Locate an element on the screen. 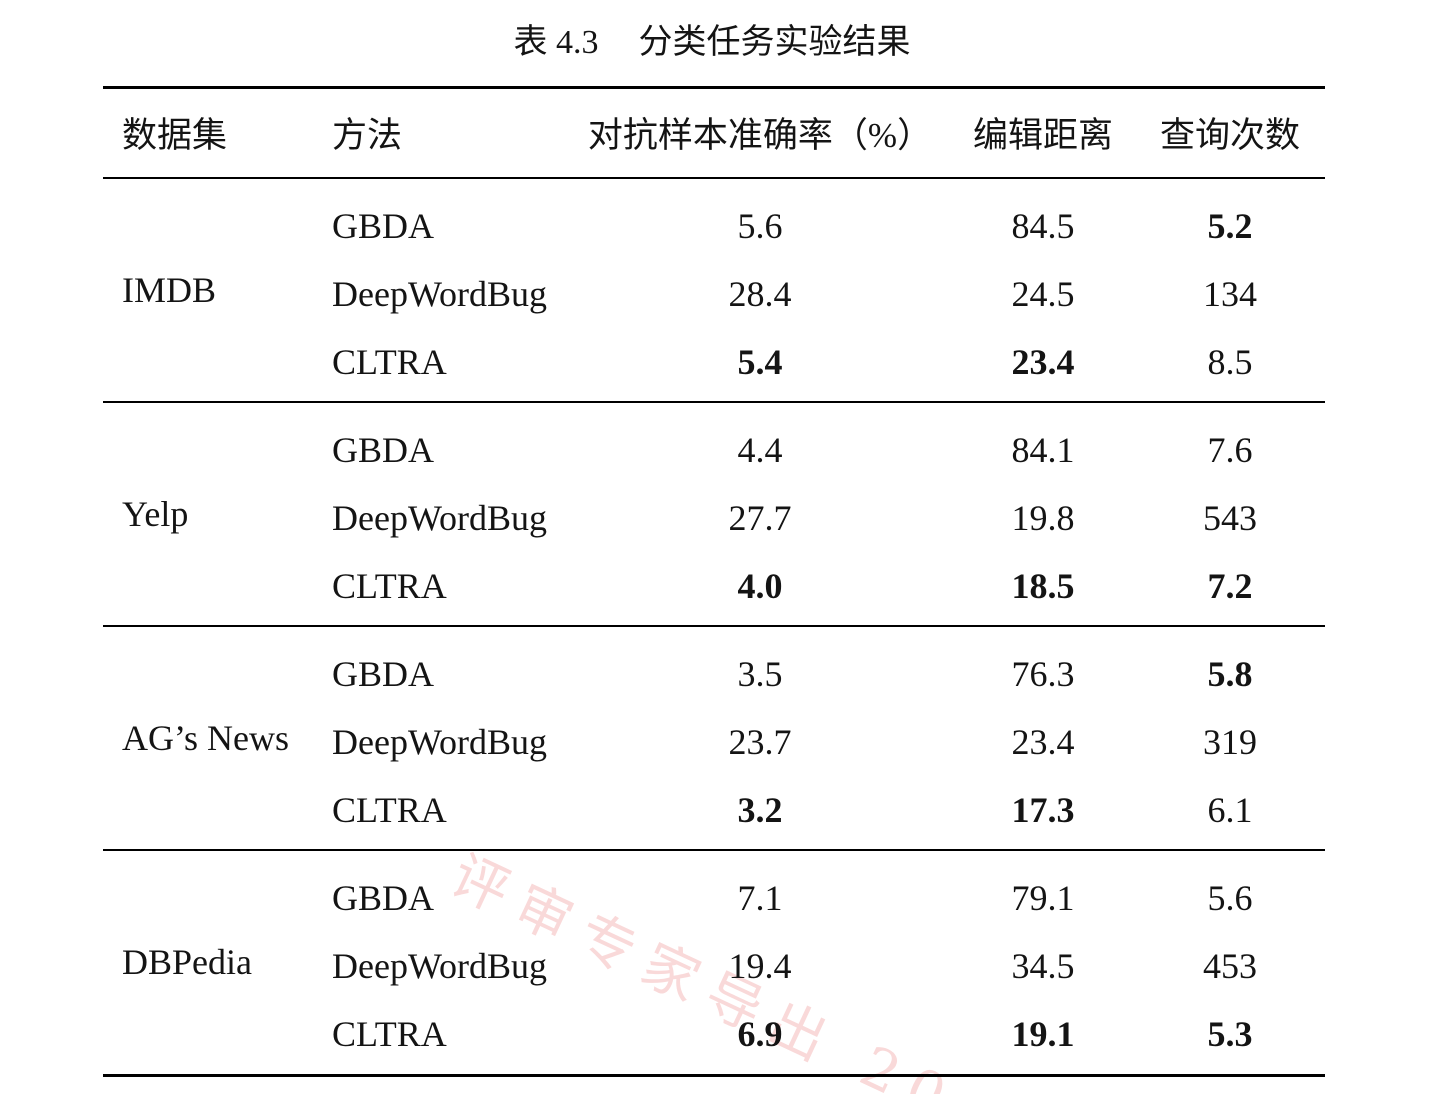 The width and height of the screenshot is (1443, 1094). accuracy-cell: 19.4 is located at coordinates (760, 966).